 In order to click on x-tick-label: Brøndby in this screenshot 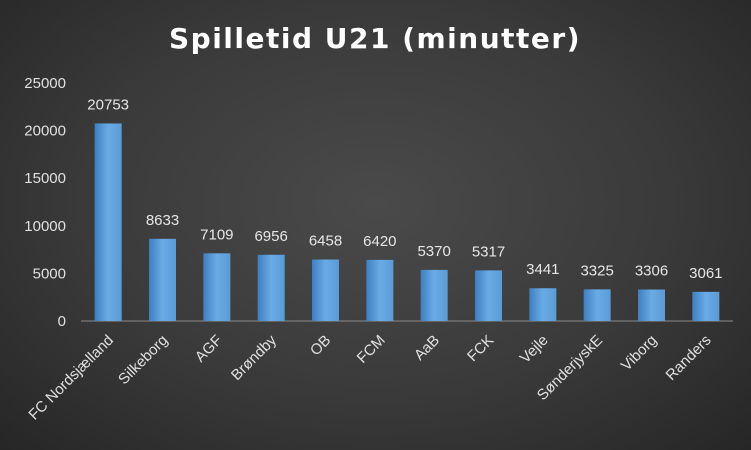, I will do `click(254, 357)`.